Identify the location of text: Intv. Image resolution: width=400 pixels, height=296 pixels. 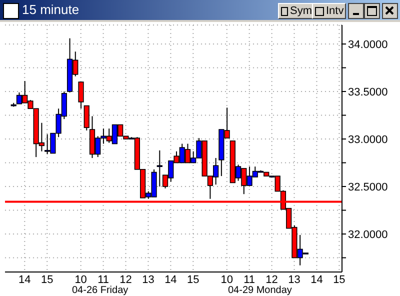
(335, 11).